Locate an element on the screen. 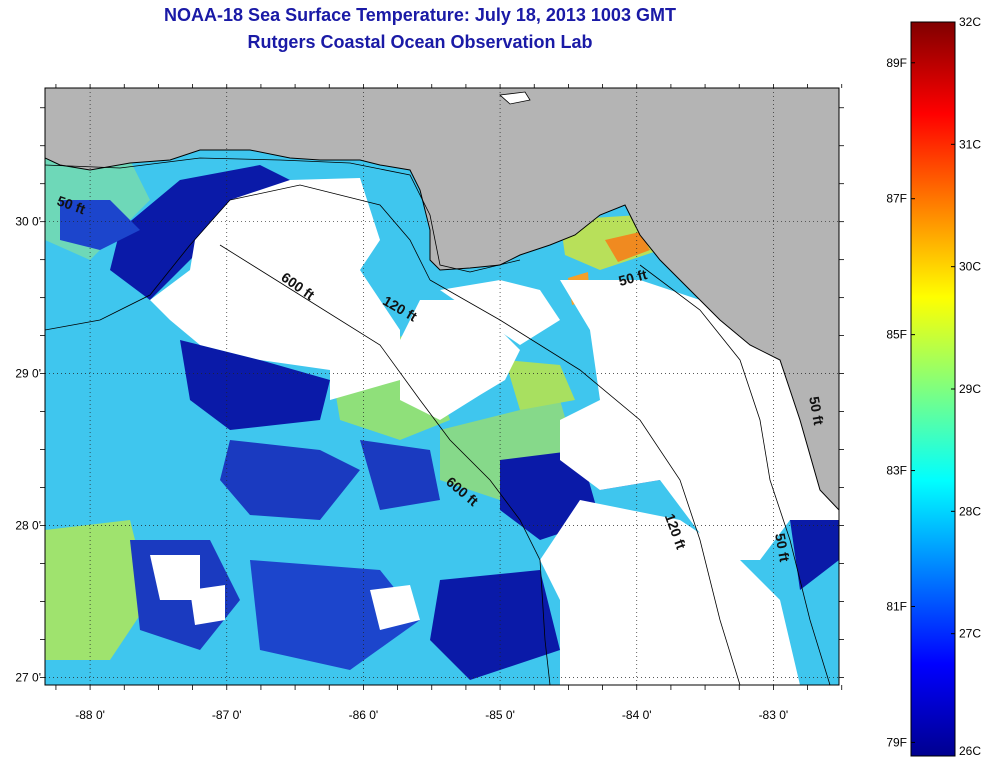 The height and width of the screenshot is (770, 992). lon-tick-label: -83 0' is located at coordinates (774, 715).